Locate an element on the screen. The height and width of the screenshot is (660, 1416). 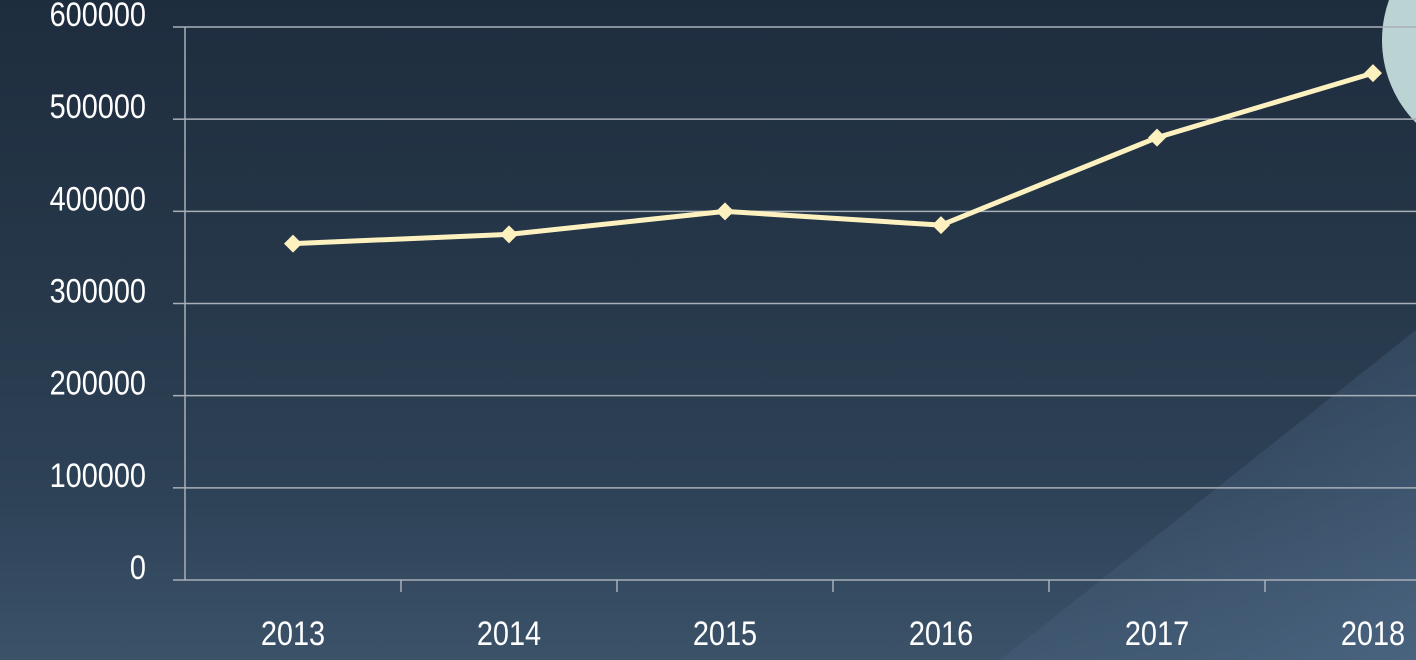
x-tick-label: 2017 is located at coordinates (1157, 633).